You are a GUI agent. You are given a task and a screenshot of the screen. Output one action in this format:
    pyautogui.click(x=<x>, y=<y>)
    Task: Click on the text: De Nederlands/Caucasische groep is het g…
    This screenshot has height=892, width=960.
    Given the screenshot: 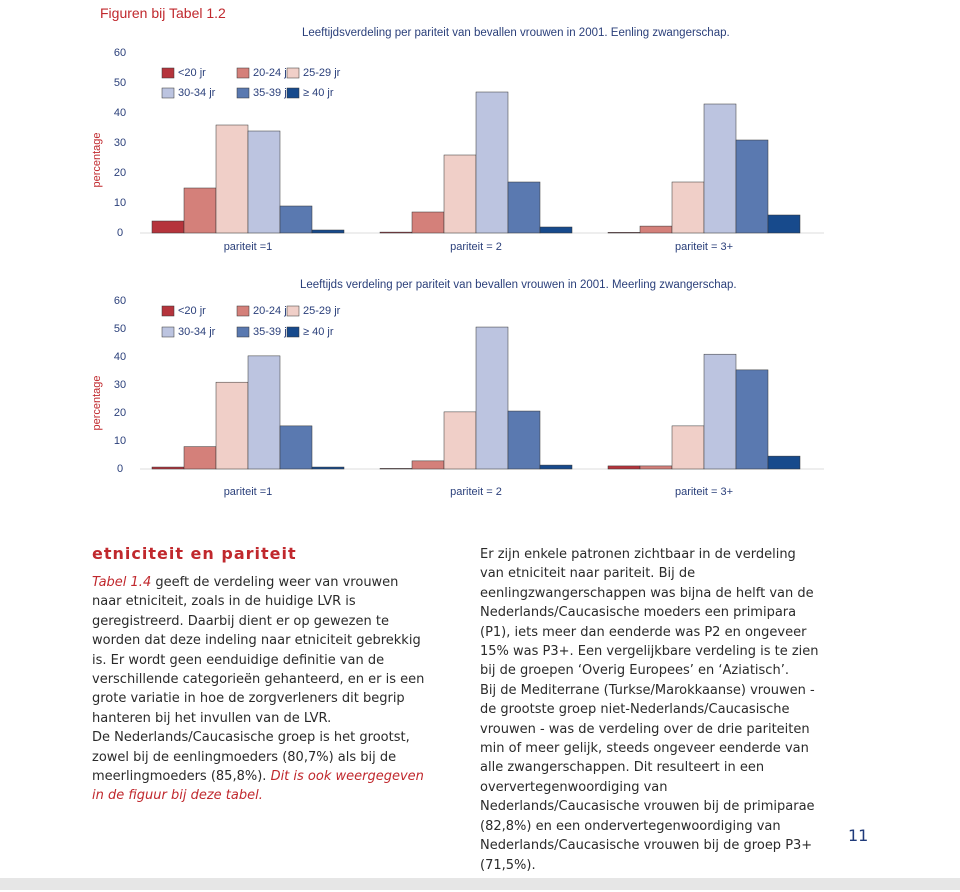 What is the action you would take?
    pyautogui.click(x=251, y=757)
    